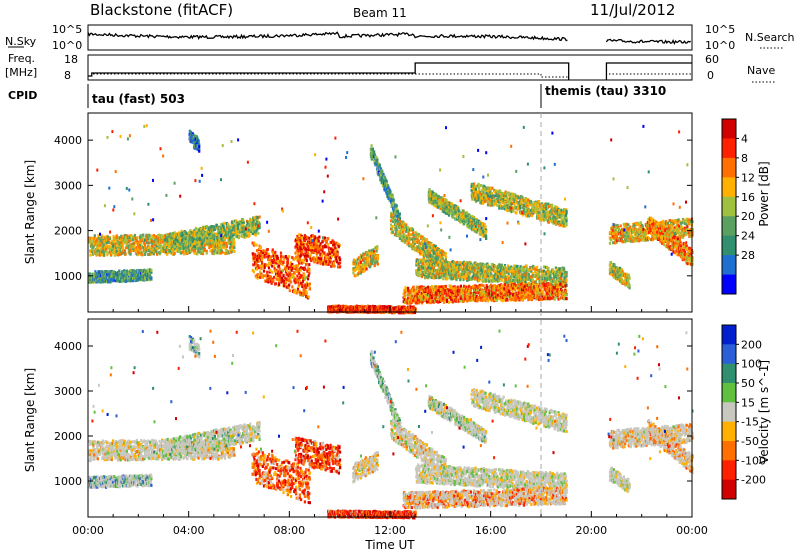  I want to click on freq-tick-bottom: 8, so click(67, 75).